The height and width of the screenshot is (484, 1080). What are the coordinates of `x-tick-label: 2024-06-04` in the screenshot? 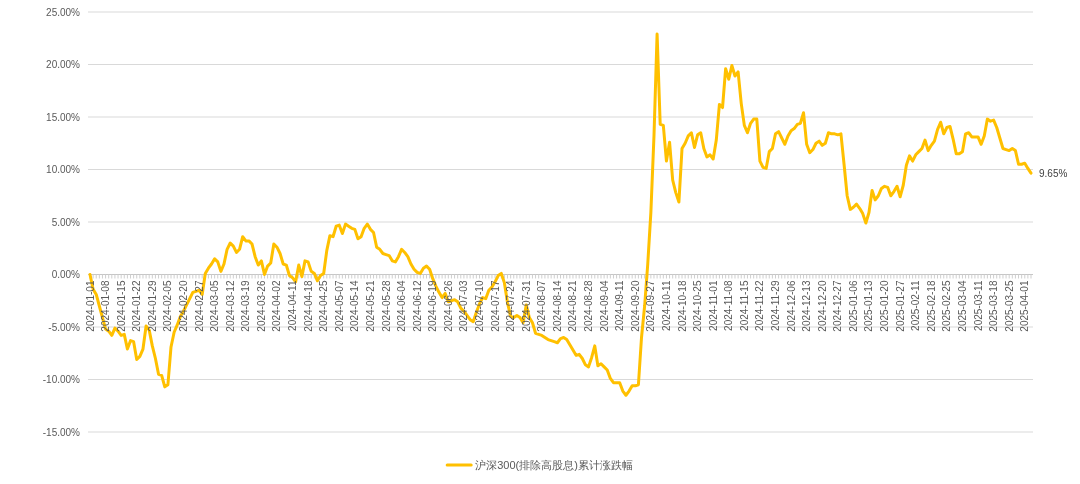 It's located at (402, 306).